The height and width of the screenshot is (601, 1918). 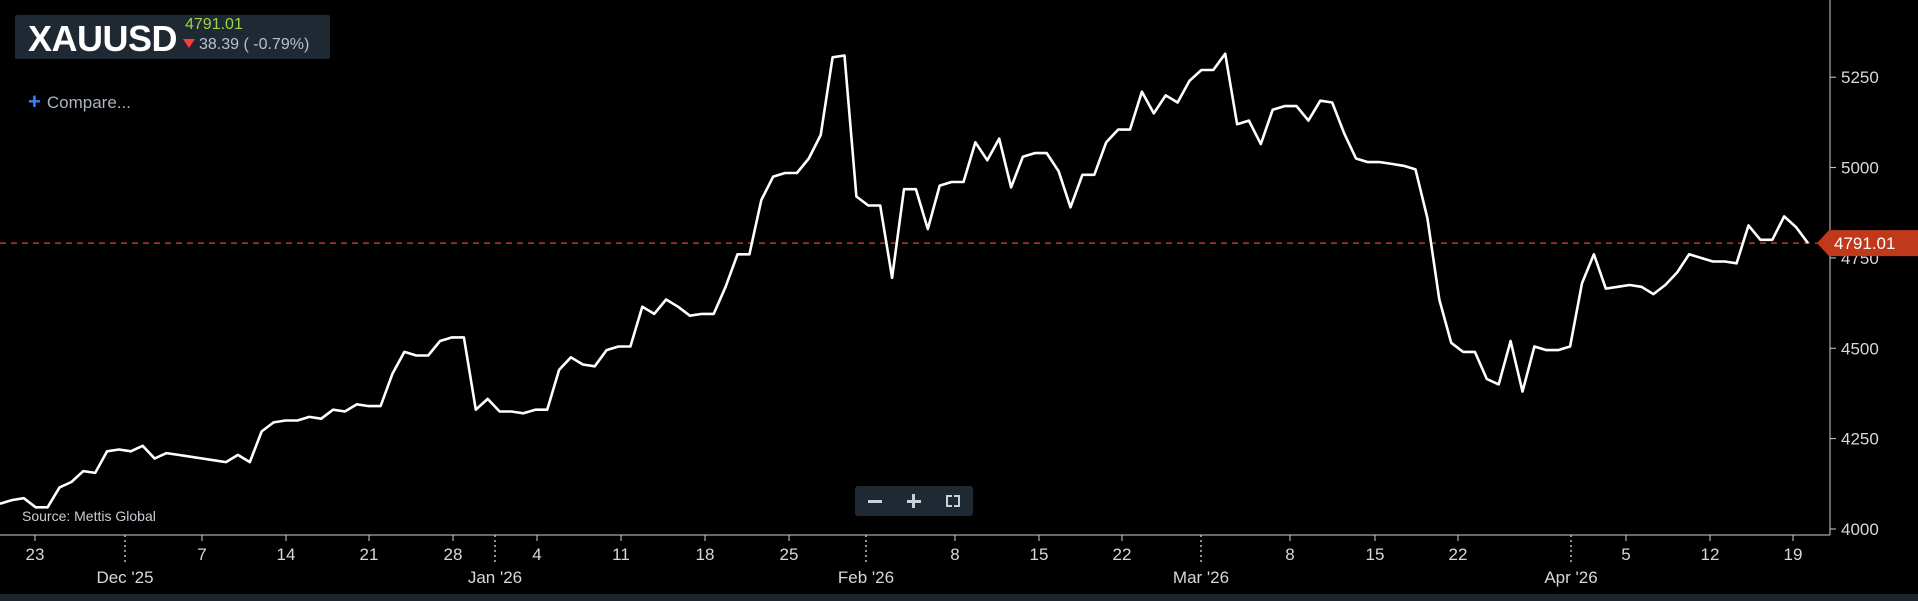 What do you see at coordinates (1710, 554) in the screenshot?
I see `x-tick-label: 12` at bounding box center [1710, 554].